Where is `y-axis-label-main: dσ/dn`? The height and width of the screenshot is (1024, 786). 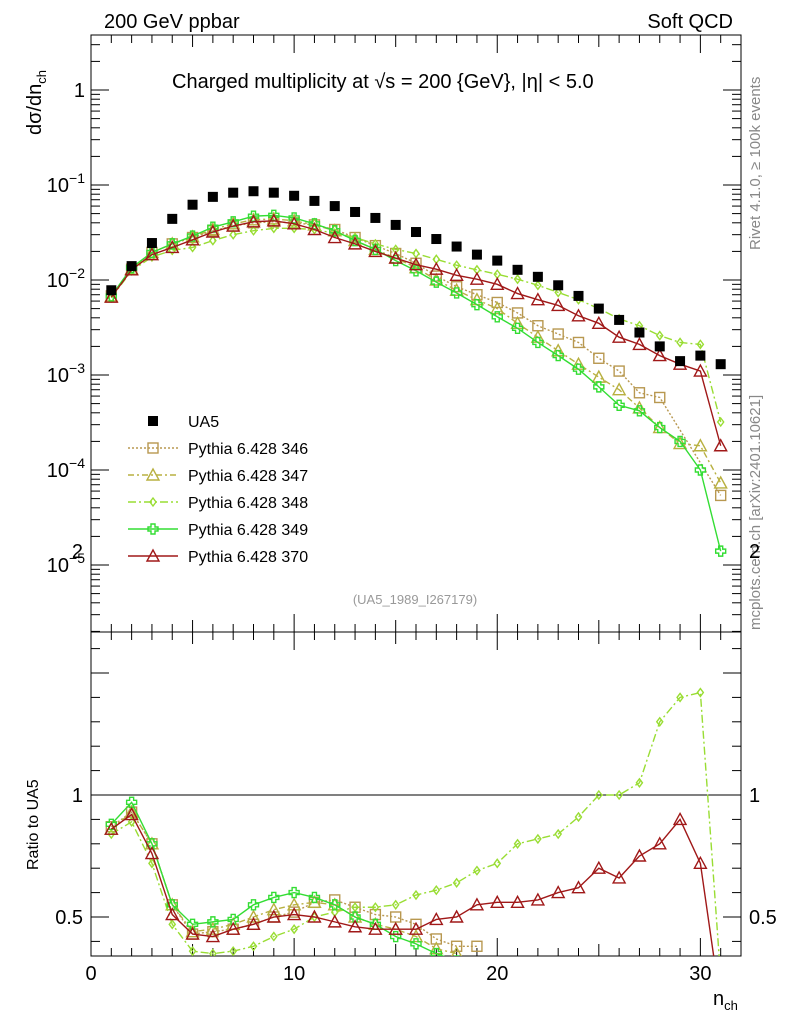
y-axis-label-main: dσ/dn is located at coordinates (35, 109).